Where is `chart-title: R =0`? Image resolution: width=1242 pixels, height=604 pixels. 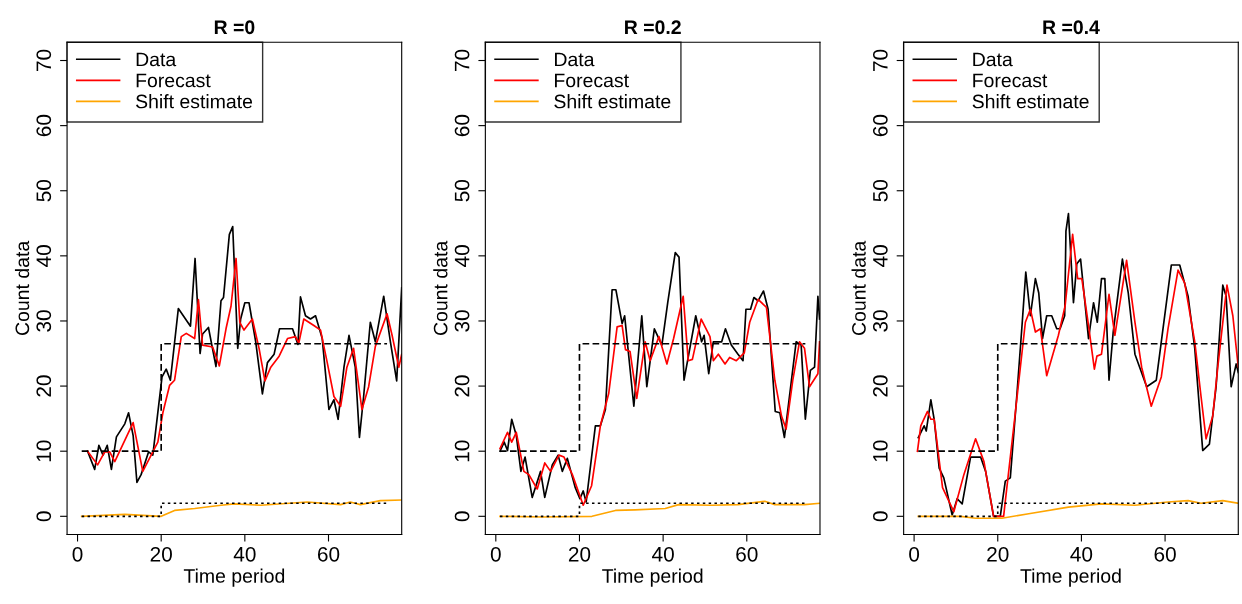 chart-title: R =0 is located at coordinates (234, 27).